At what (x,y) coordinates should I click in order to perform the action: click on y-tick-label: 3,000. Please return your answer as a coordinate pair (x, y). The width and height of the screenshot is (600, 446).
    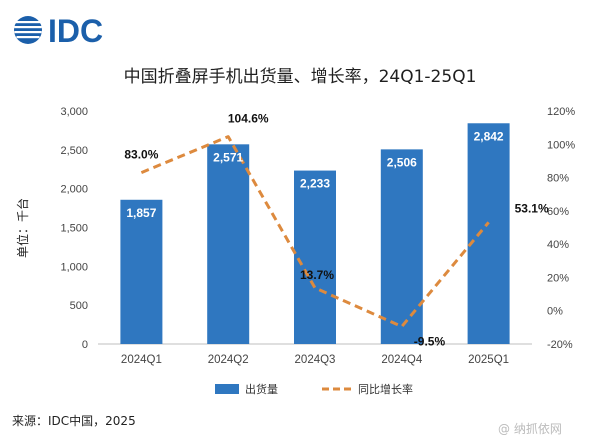
    Looking at the image, I should click on (74, 112).